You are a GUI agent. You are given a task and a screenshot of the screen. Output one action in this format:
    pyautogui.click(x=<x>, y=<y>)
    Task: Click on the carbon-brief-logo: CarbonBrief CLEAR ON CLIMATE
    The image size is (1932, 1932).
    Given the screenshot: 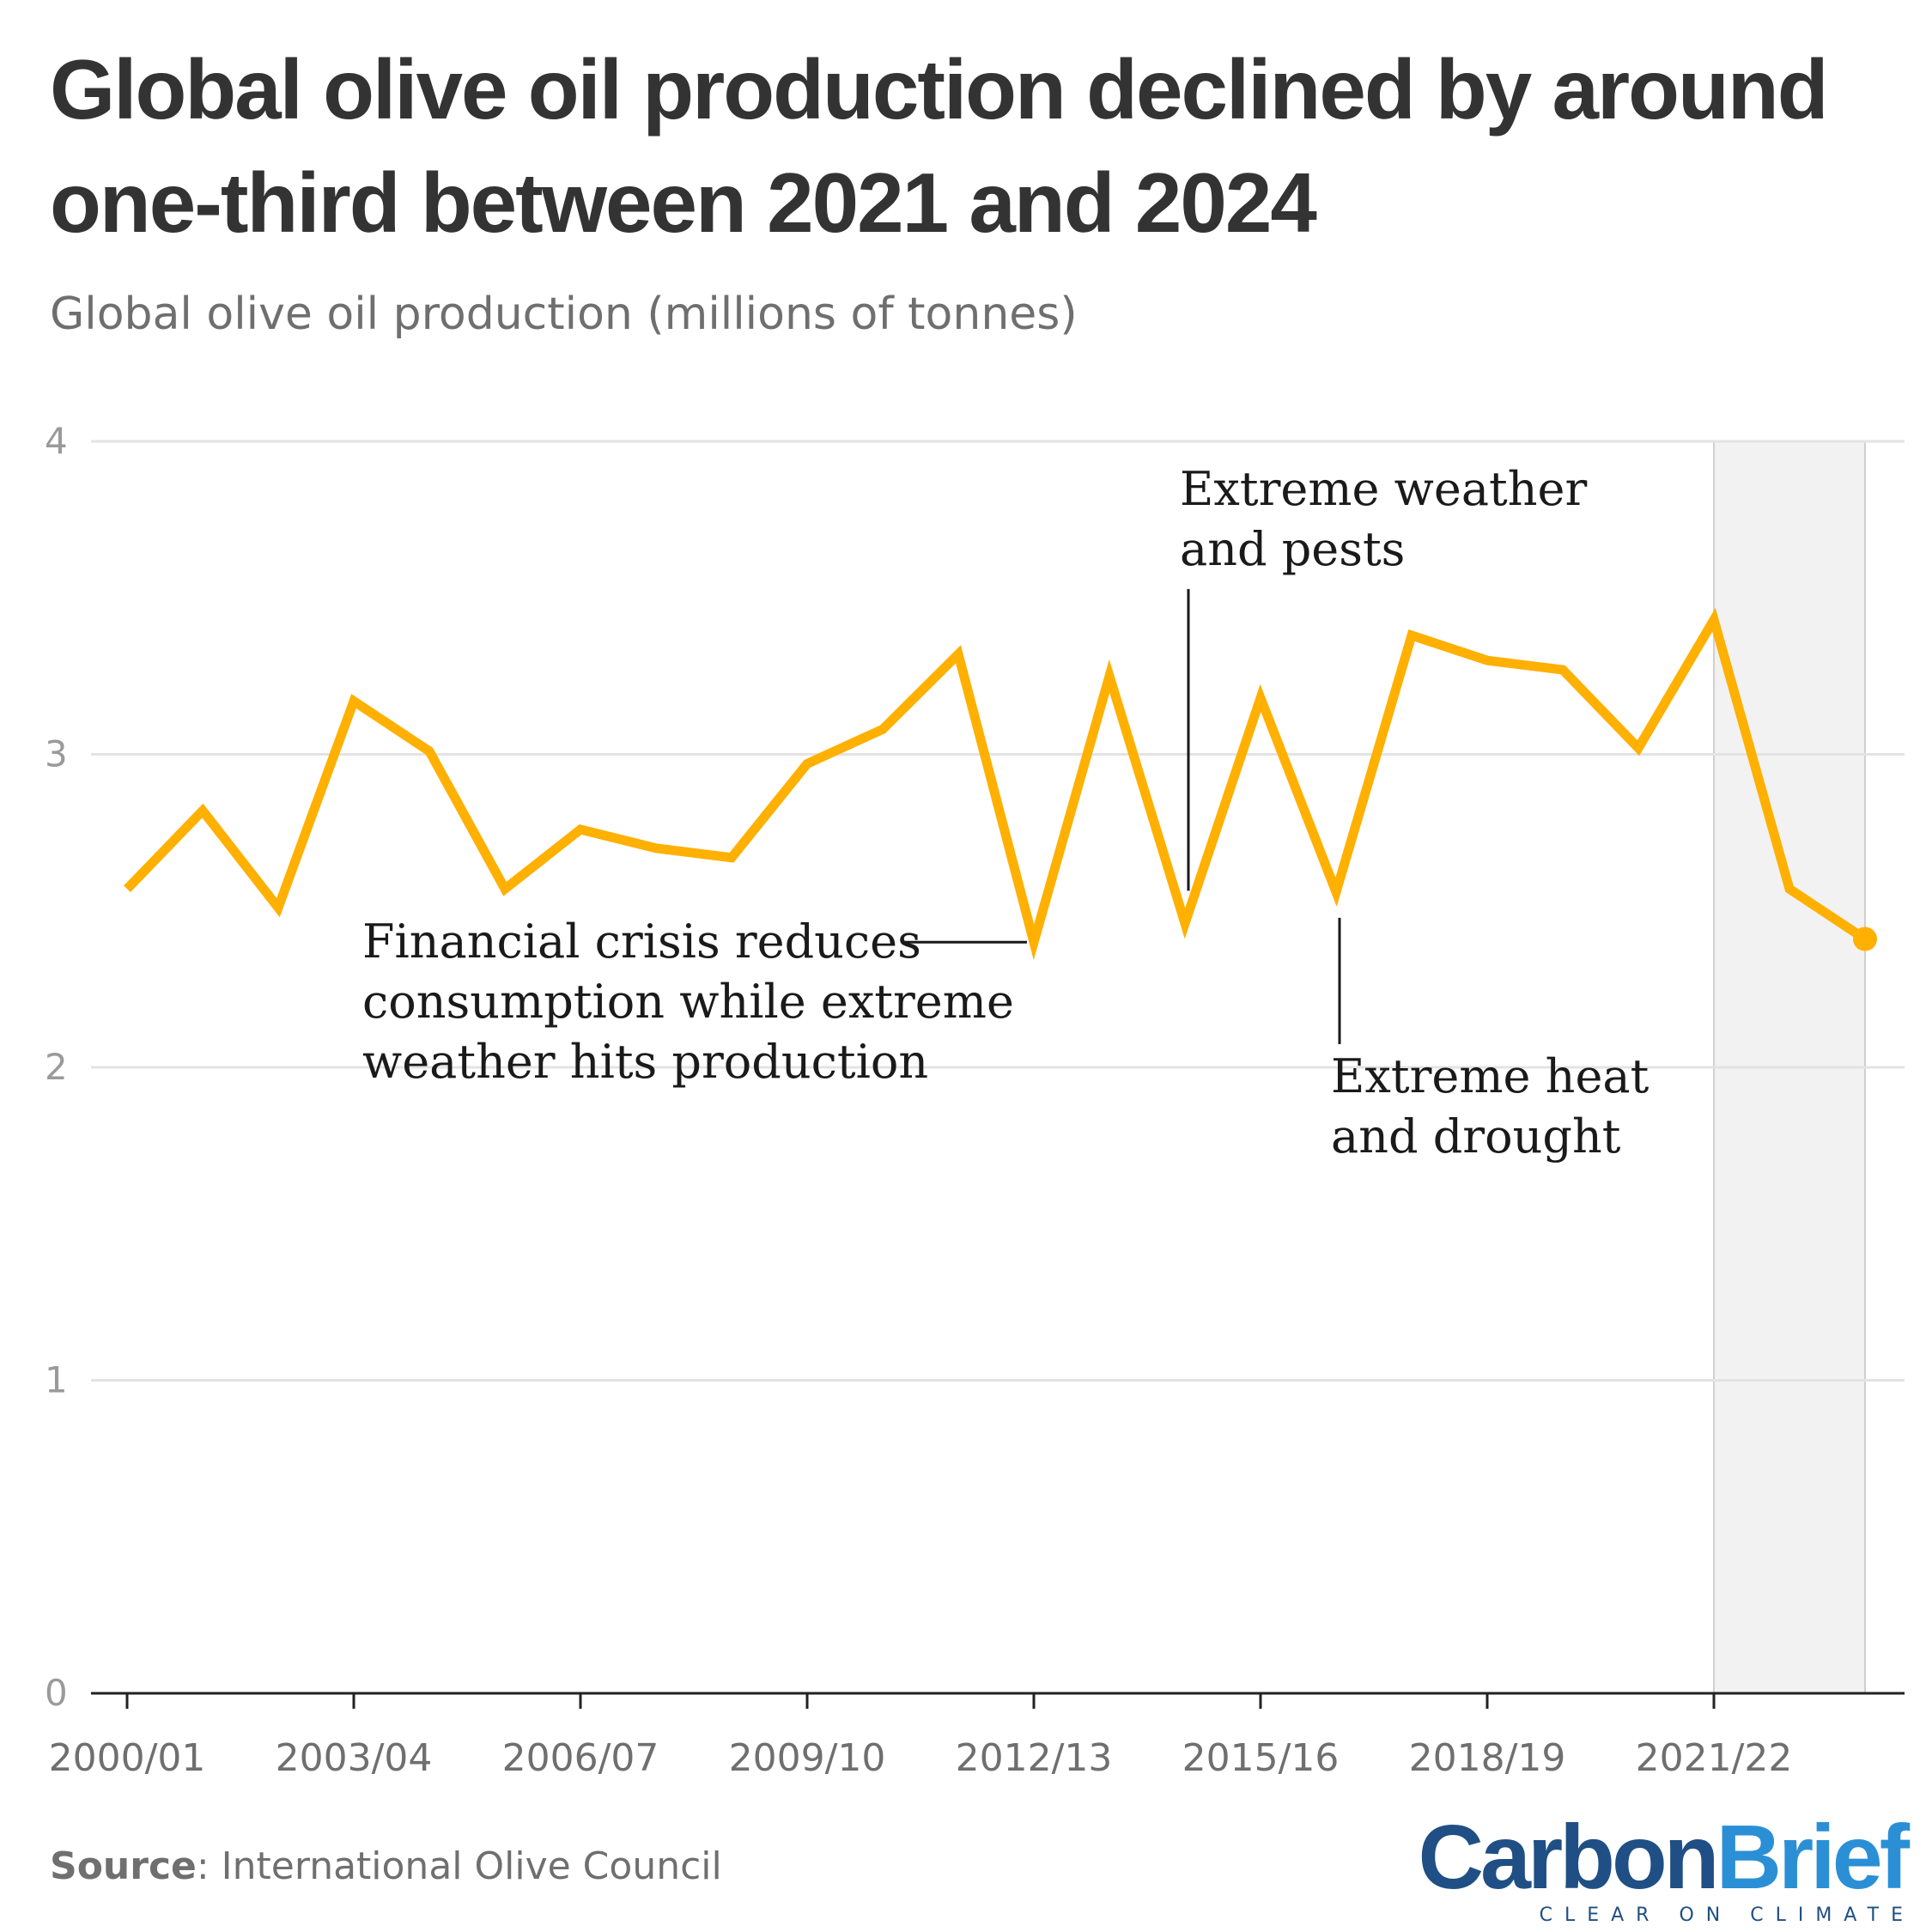 What is the action you would take?
    pyautogui.click(x=1664, y=1869)
    